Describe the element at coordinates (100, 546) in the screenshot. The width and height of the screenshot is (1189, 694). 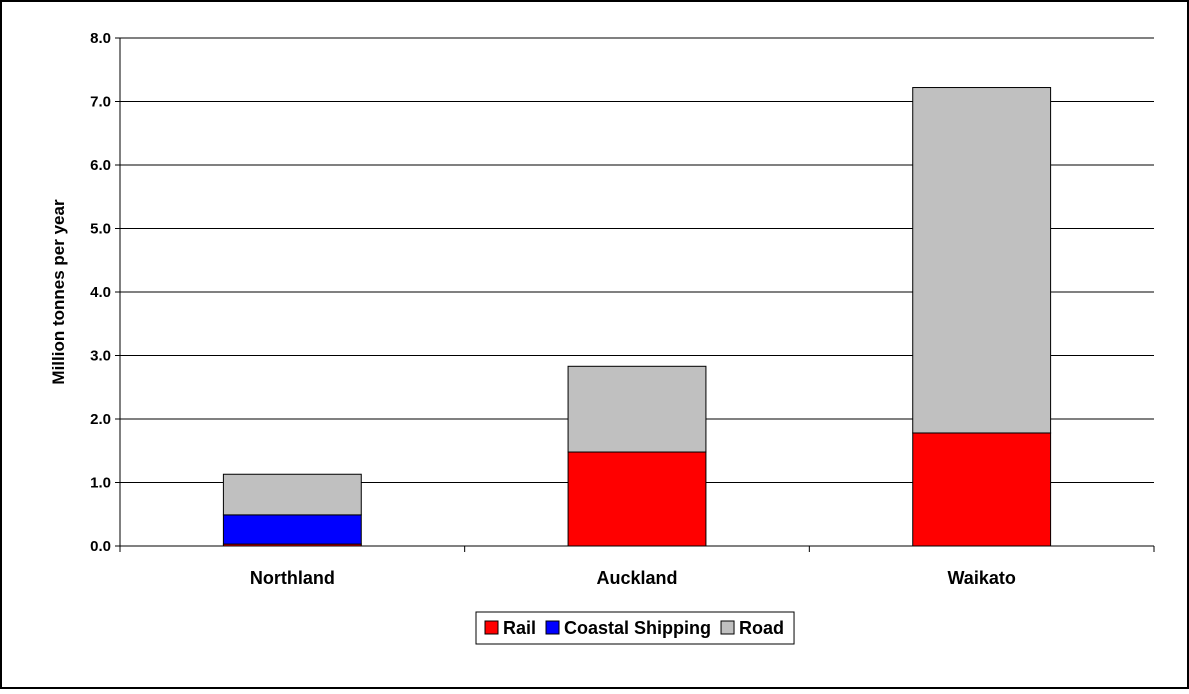
I see `y-tick-label: 0.0` at that location.